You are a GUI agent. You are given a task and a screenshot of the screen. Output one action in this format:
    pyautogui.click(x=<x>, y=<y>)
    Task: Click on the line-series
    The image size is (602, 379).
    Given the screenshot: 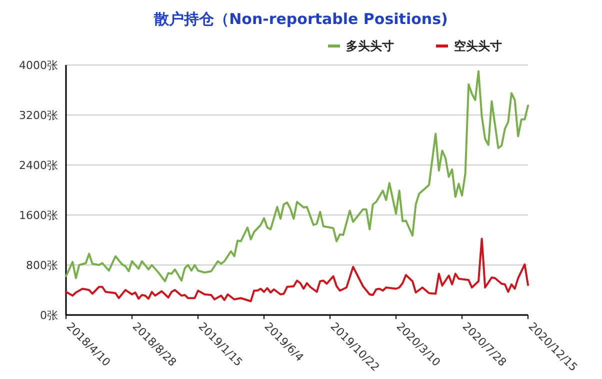 What is the action you would take?
    pyautogui.click(x=297, y=270)
    